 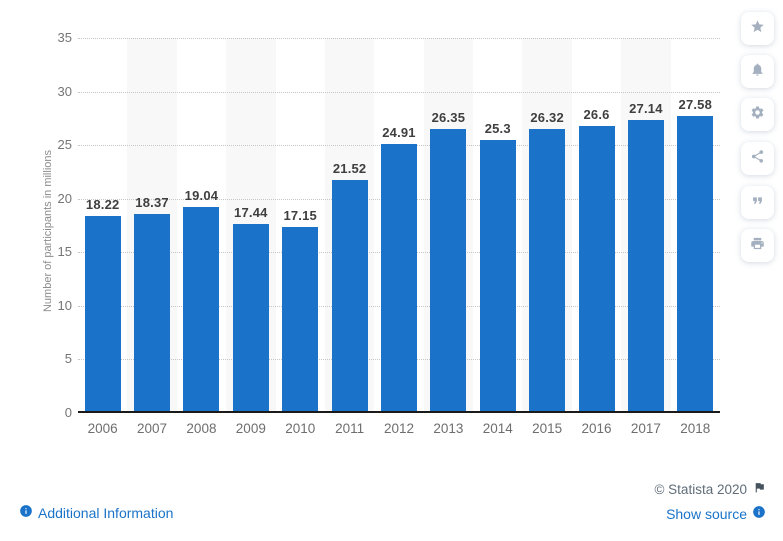 What do you see at coordinates (68, 412) in the screenshot?
I see `y-tick-label: 0` at bounding box center [68, 412].